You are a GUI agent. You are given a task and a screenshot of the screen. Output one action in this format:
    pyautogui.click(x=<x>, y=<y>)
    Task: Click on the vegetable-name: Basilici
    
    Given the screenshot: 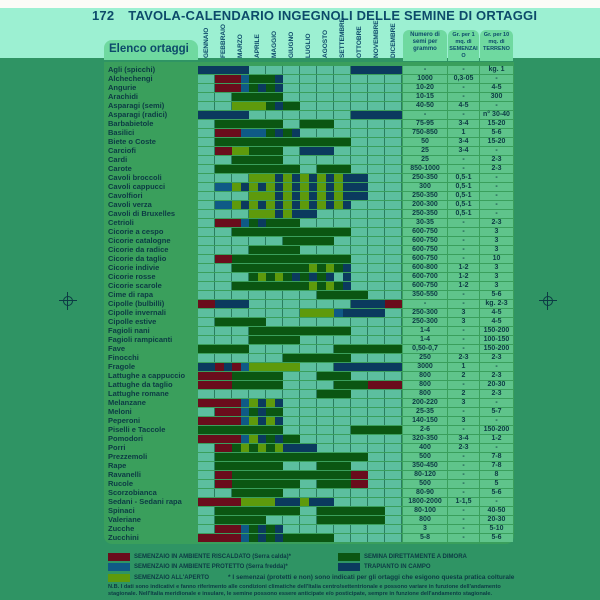 What is the action you would take?
    pyautogui.click(x=121, y=132)
    